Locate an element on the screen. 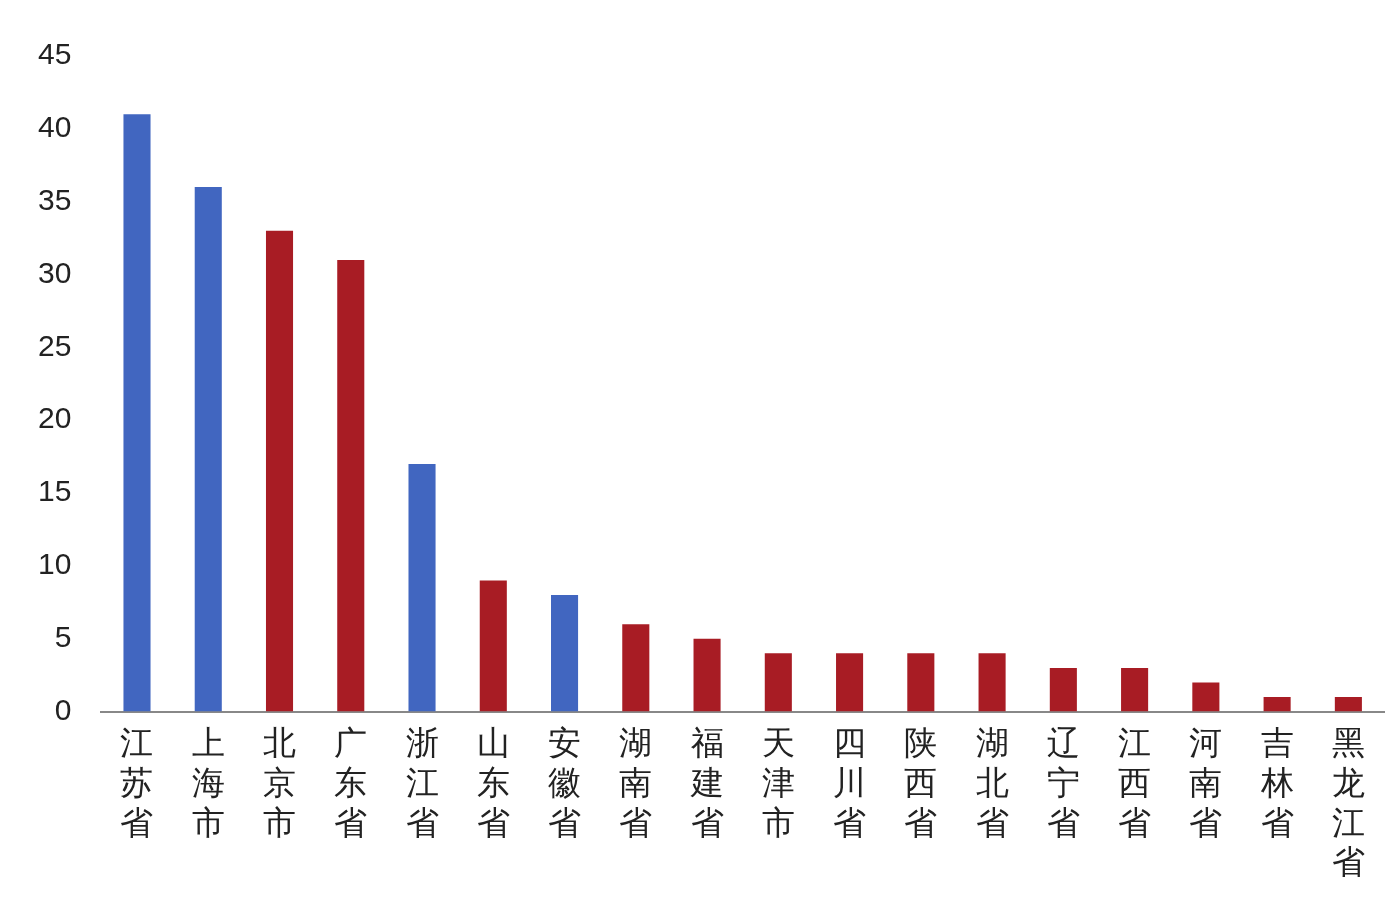 Image resolution: width=1396 pixels, height=910 pixels. y-tick-label: 15 is located at coordinates (54, 491).